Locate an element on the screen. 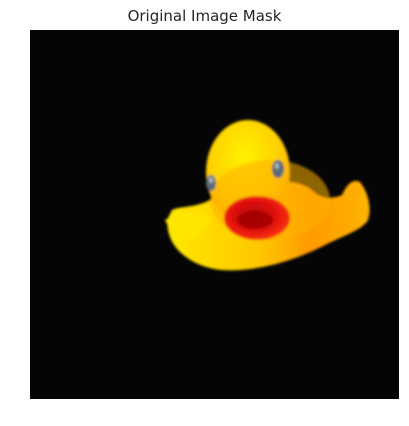  figure-title: Original Image Mask is located at coordinates (204, 16).